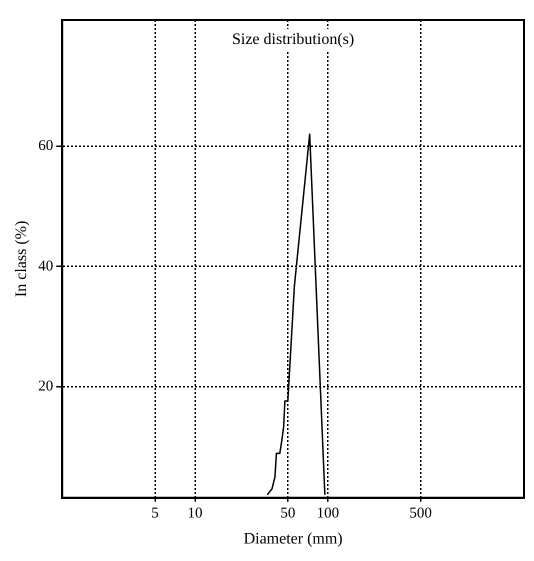 The width and height of the screenshot is (534, 561). What do you see at coordinates (195, 514) in the screenshot?
I see `x-tick-label: 10` at bounding box center [195, 514].